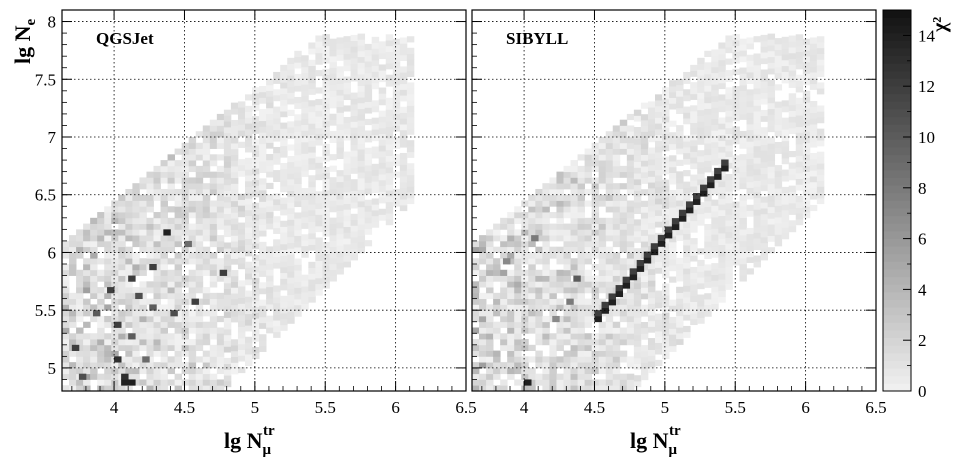 This screenshot has width=955, height=464. Describe the element at coordinates (875, 407) in the screenshot. I see `x-tick-label: 6.5` at that location.